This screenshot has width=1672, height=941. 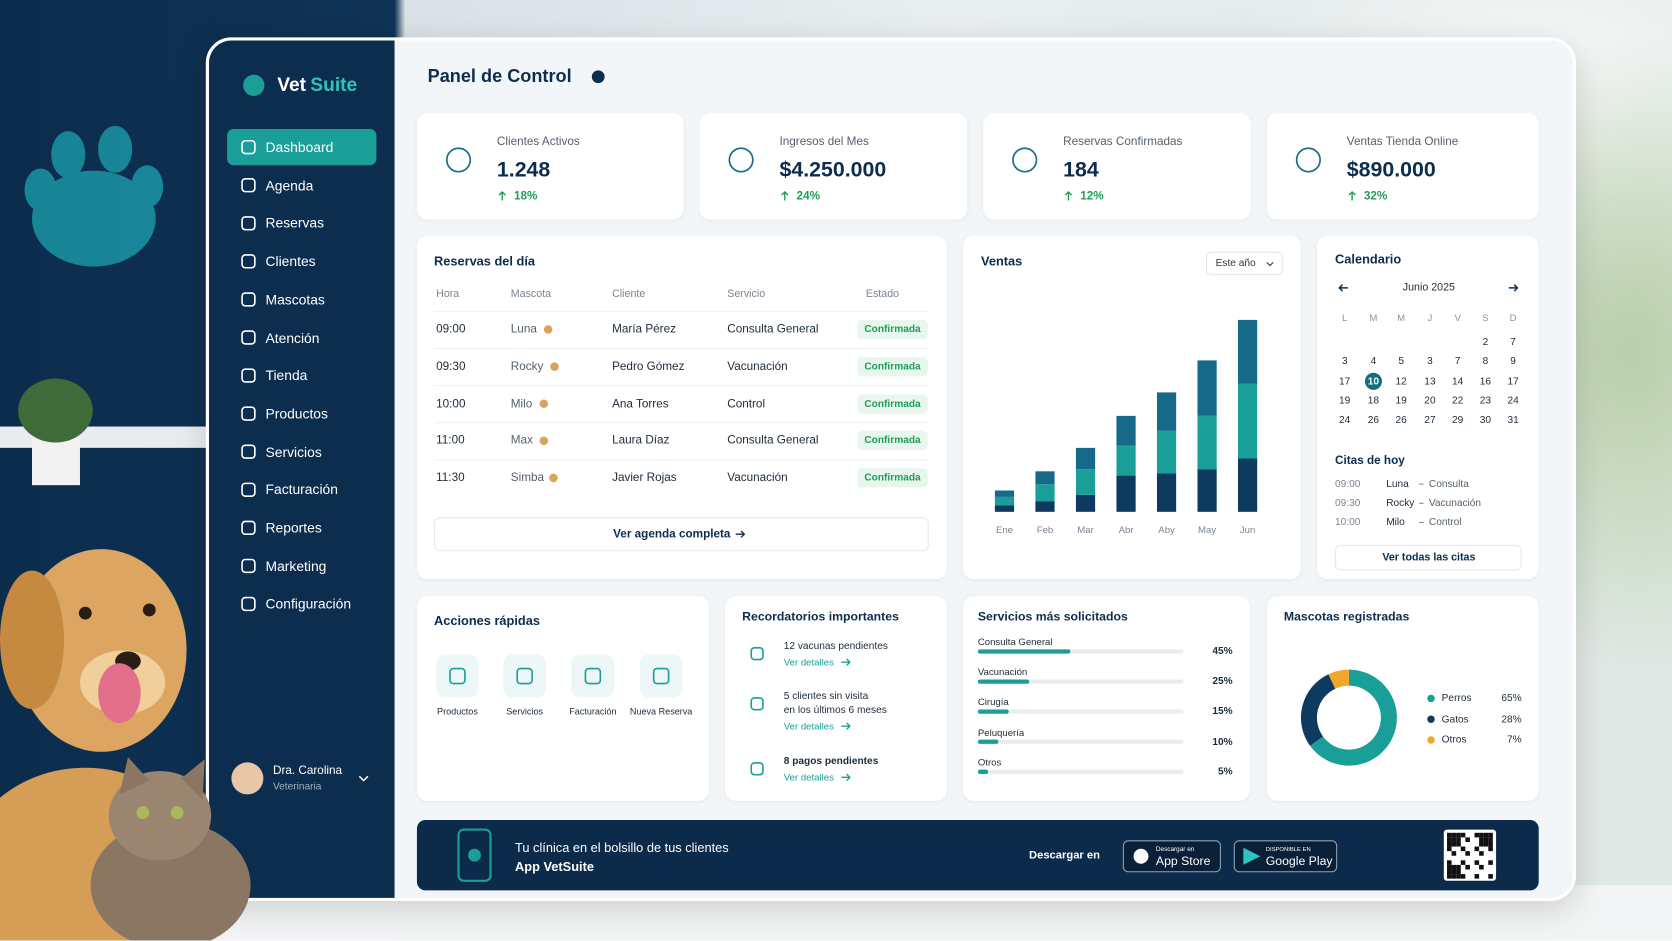 I want to click on service-name: Consulta General, so click(x=1015, y=642).